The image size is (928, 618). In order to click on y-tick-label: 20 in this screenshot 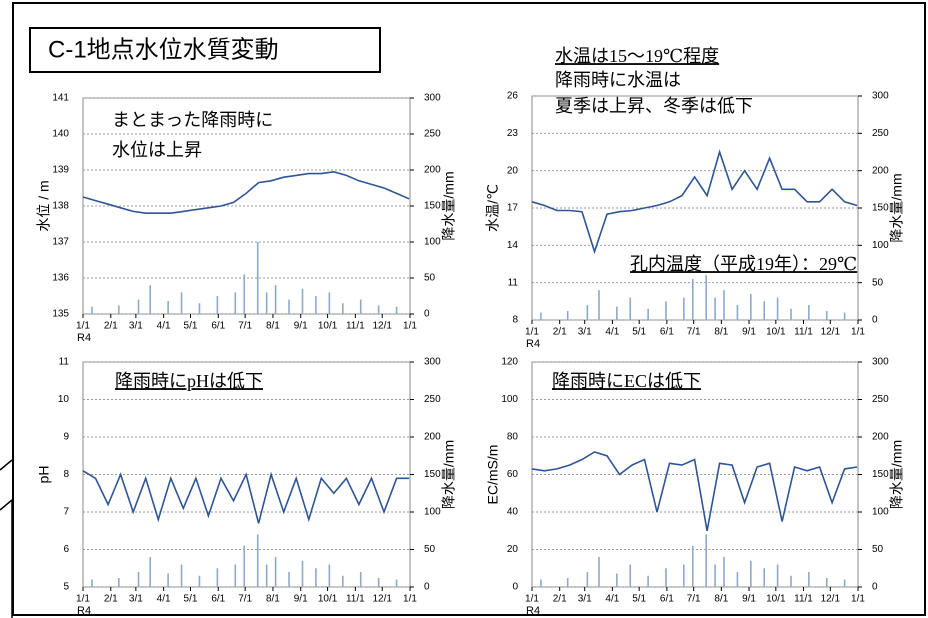, I will do `click(513, 549)`.